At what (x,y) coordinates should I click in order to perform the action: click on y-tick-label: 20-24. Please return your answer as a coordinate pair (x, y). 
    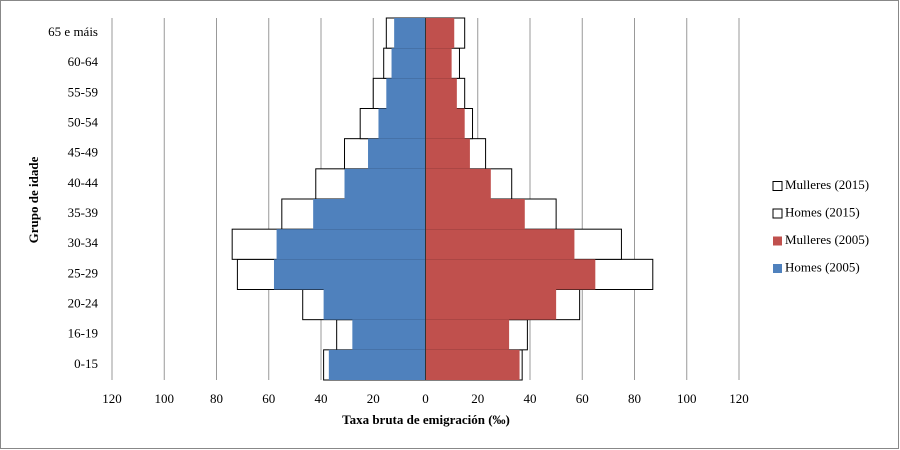
    Looking at the image, I should click on (83, 303).